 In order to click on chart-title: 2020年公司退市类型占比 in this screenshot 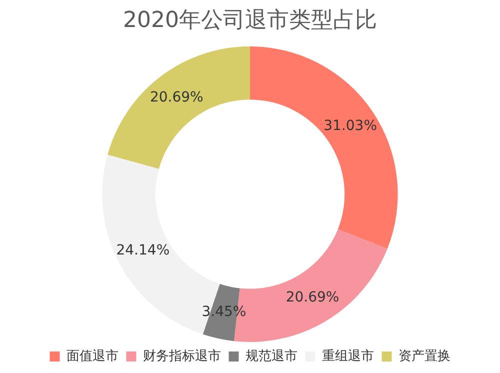, I will do `click(250, 20)`.